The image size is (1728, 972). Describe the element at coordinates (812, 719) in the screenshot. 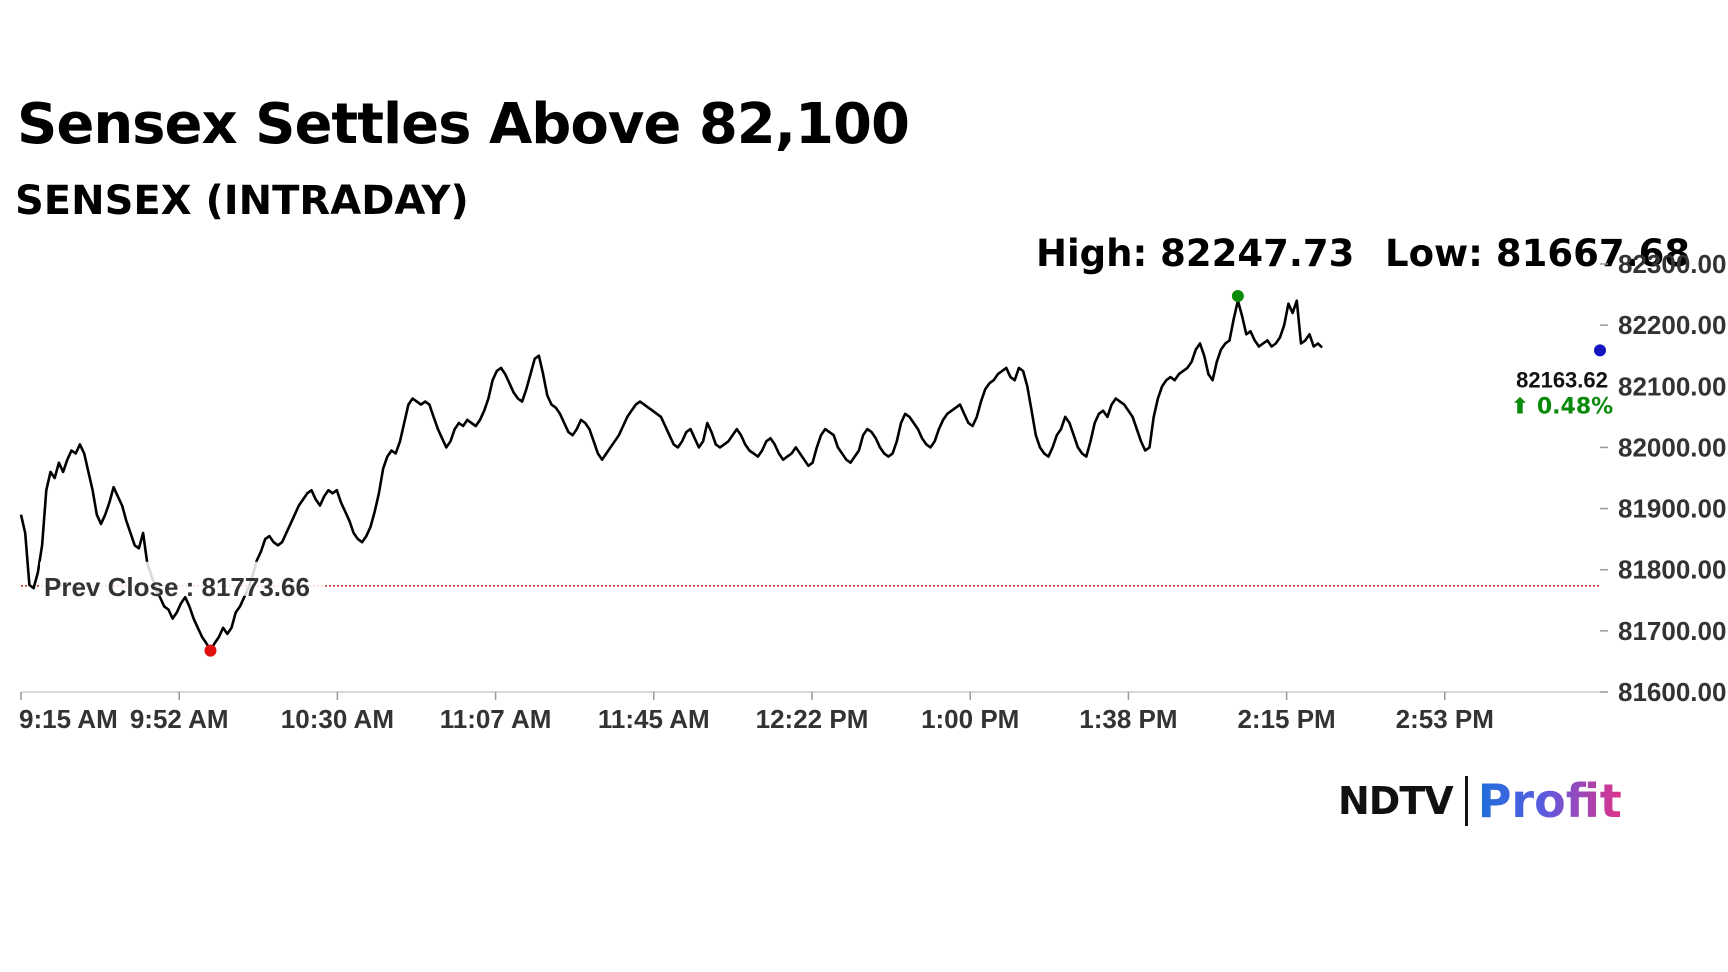

I see `x-tick-label: 12:22 PM` at that location.